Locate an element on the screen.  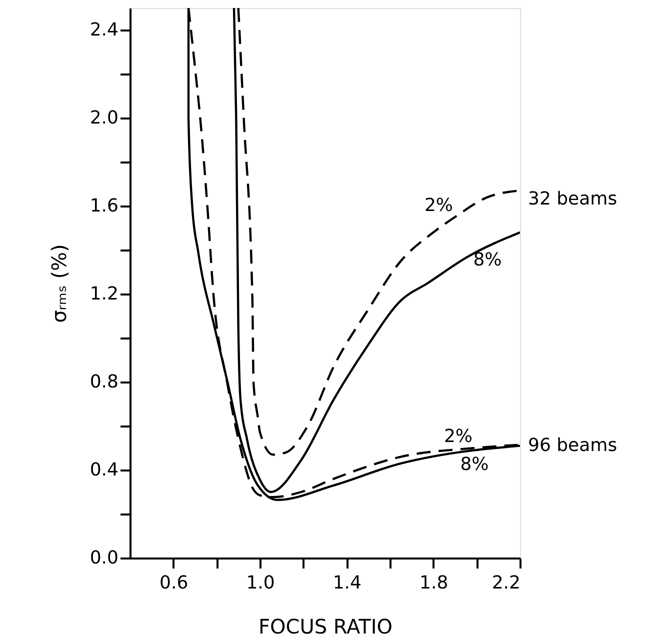
x-axis-title: FOCUS RATIO is located at coordinates (325, 626).